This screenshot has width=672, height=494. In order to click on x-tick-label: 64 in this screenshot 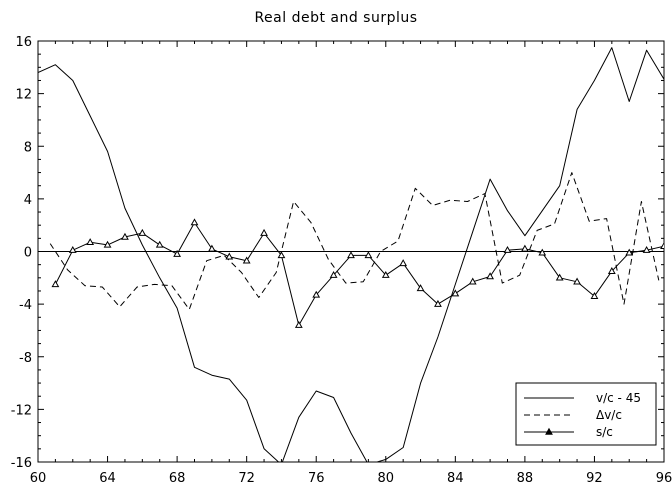, I will do `click(107, 478)`.